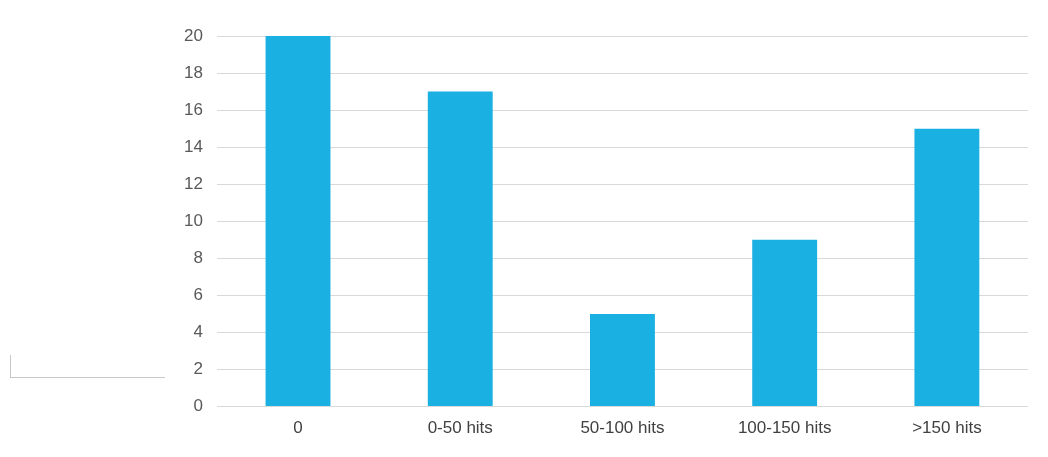  Describe the element at coordinates (947, 428) in the screenshot. I see `x-tick-label: >150 hits` at that location.